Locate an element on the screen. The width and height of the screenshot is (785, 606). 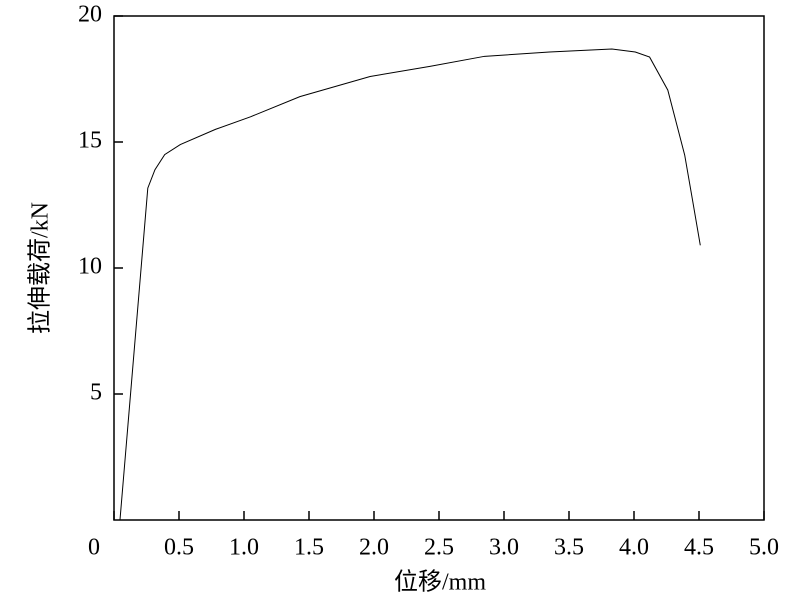
x-tick-label: 1.0 is located at coordinates (244, 548).